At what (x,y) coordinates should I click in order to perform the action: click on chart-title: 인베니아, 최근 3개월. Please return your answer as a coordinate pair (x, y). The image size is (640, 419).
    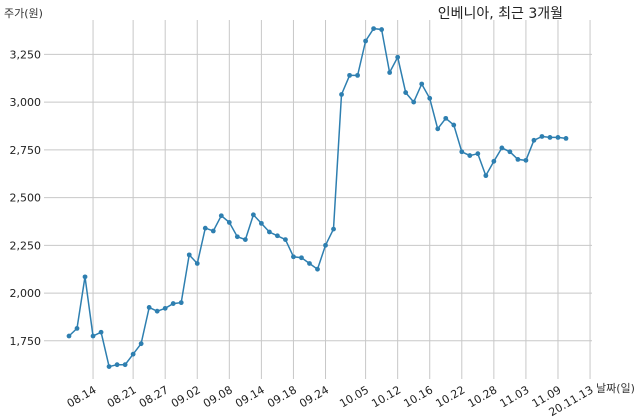
    Looking at the image, I should click on (500, 14).